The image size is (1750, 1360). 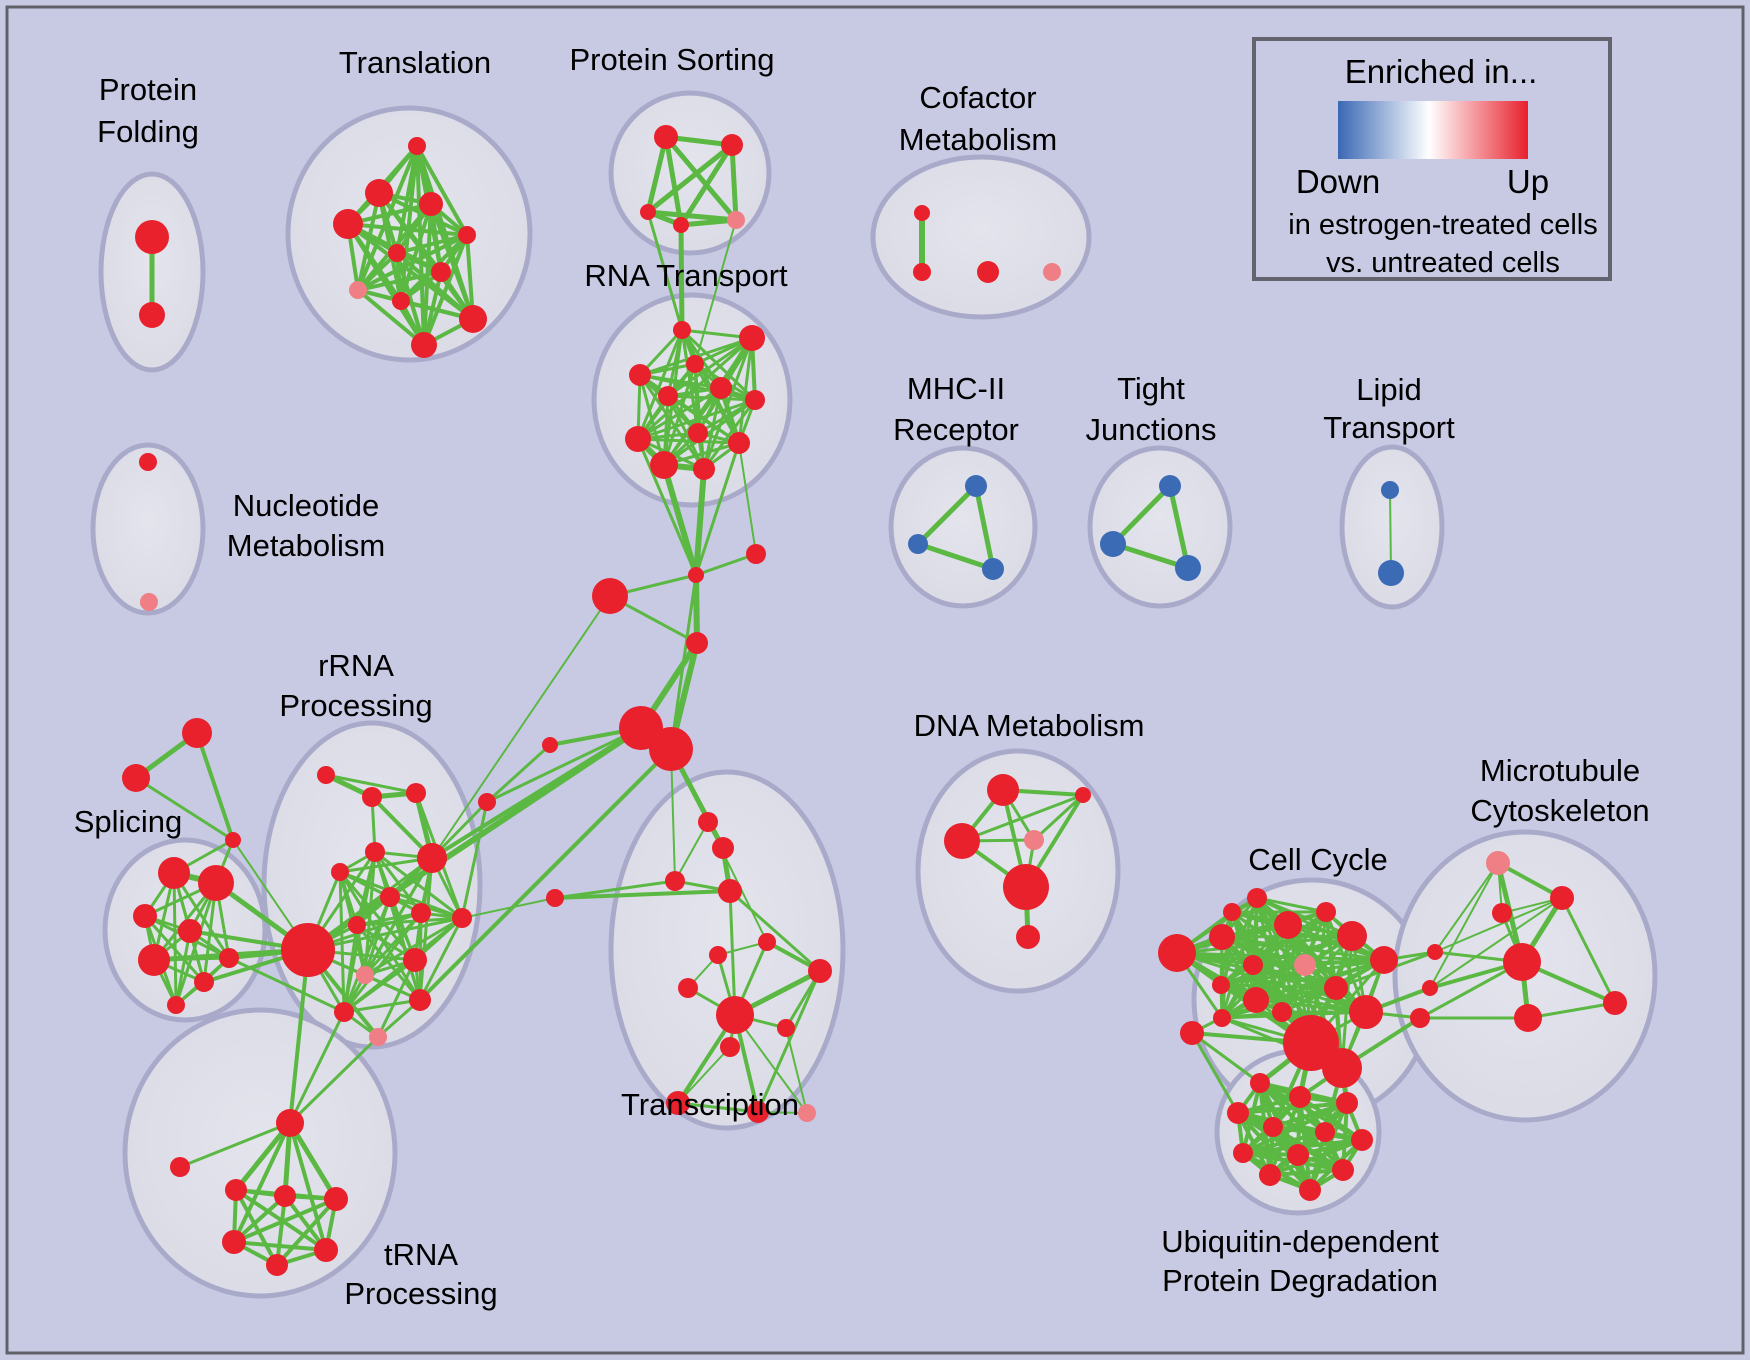 I want to click on network-node-d6, so click(x=1028, y=937).